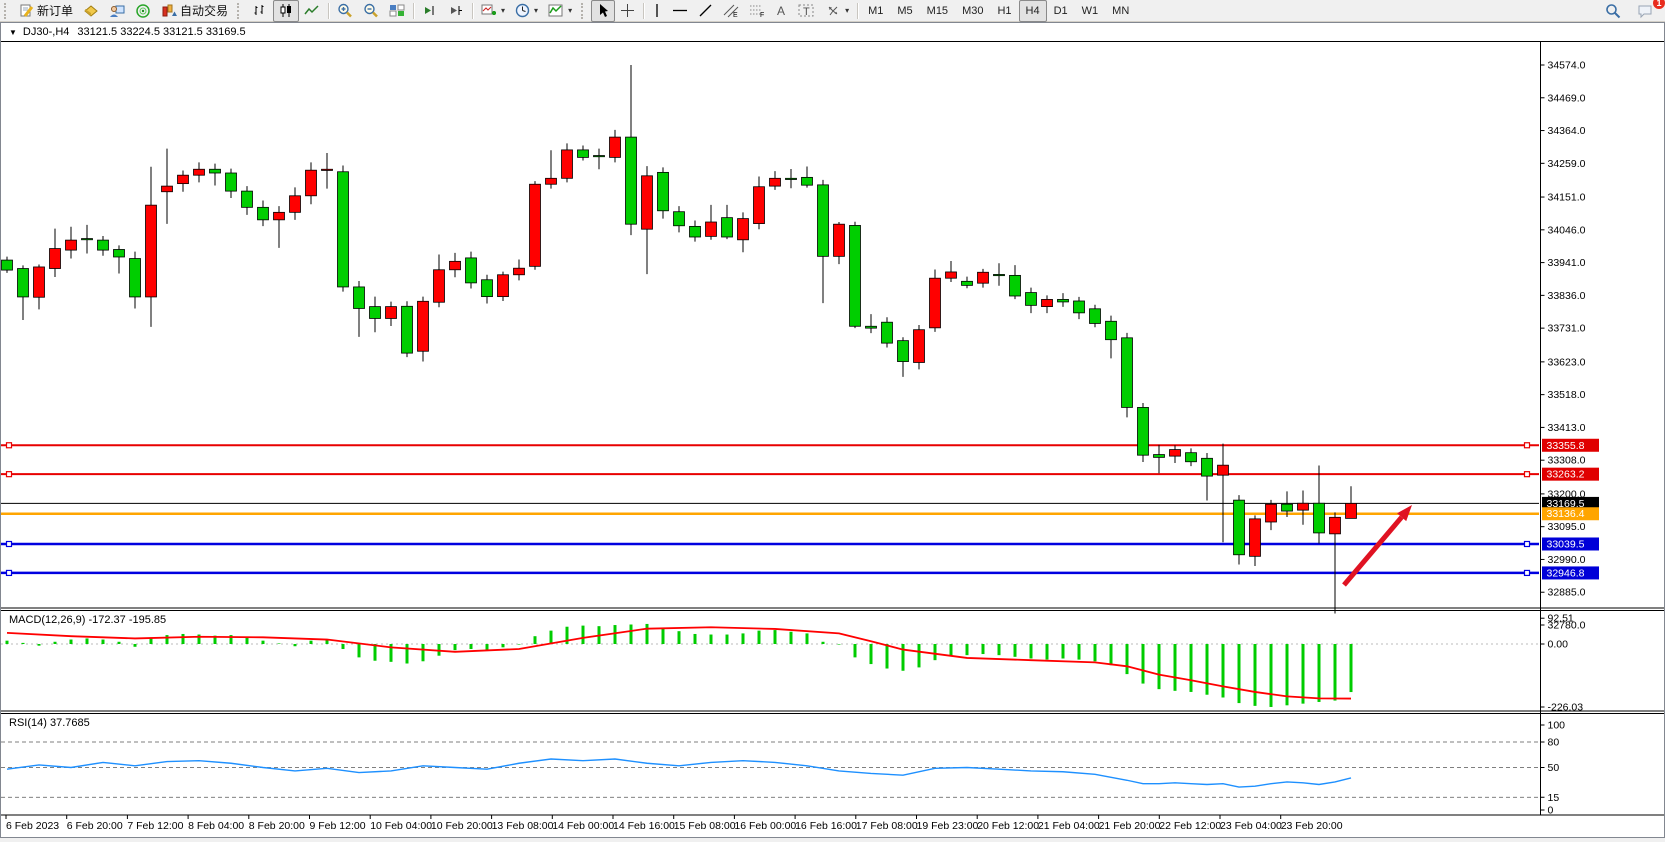  I want to click on text-icon: A, so click(781, 10).